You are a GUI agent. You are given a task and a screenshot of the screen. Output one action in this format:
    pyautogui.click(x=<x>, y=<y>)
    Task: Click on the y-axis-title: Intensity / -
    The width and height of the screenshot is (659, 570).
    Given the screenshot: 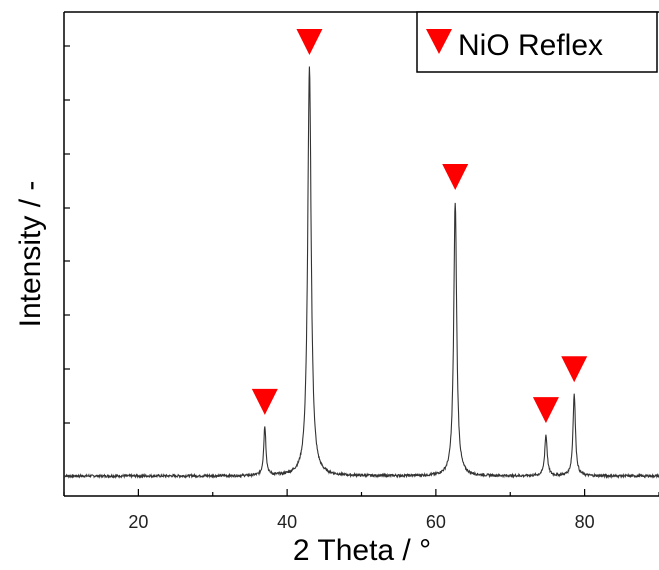 What is the action you would take?
    pyautogui.click(x=30, y=254)
    